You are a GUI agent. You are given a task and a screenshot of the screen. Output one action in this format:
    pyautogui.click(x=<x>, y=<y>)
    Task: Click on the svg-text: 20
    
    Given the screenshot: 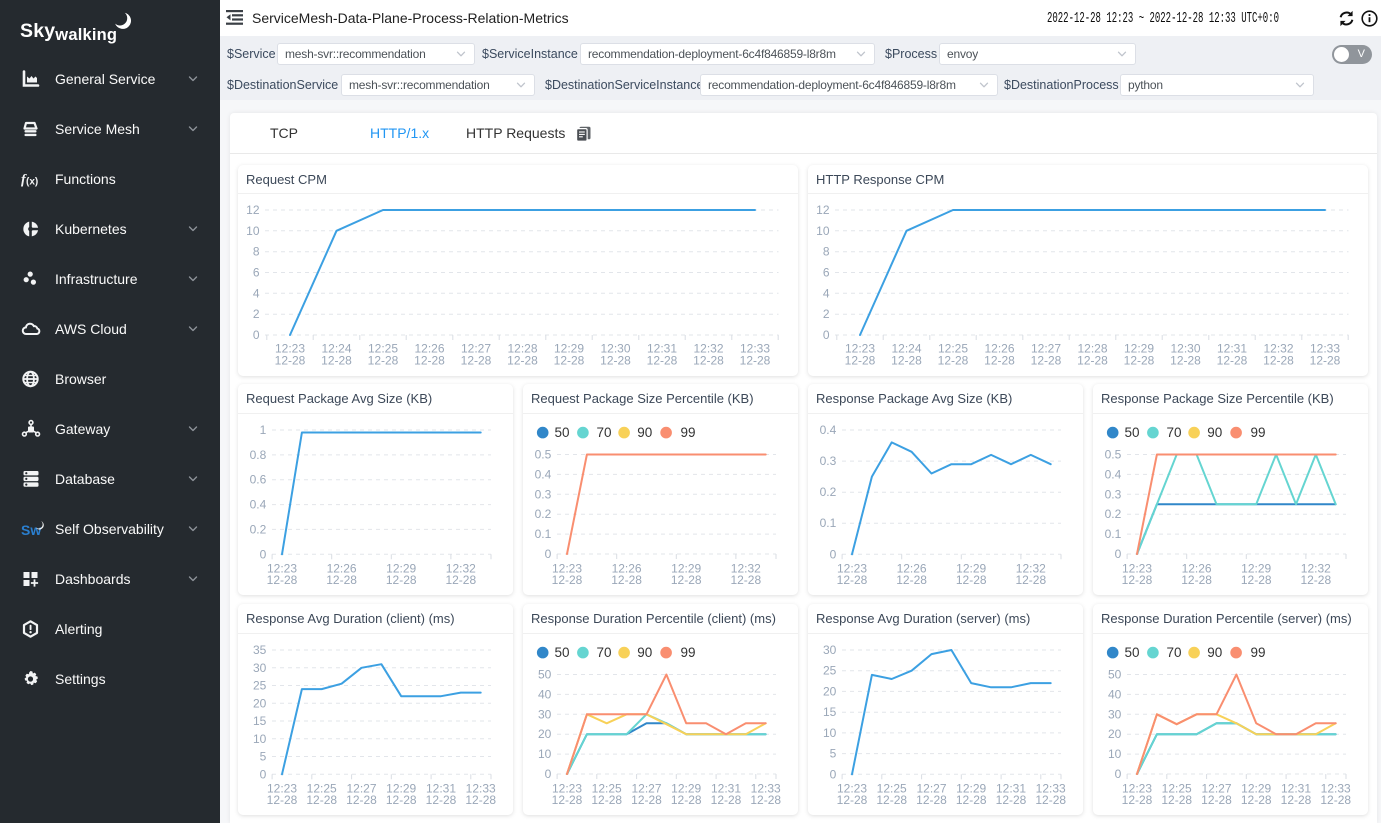 What is the action you would take?
    pyautogui.click(x=830, y=691)
    